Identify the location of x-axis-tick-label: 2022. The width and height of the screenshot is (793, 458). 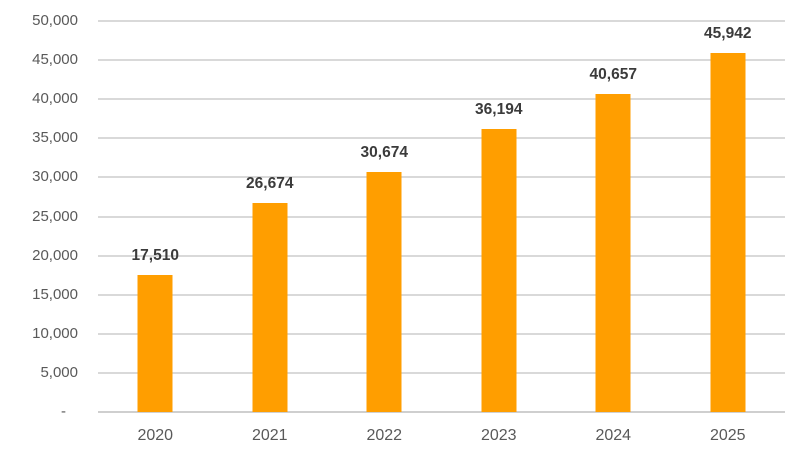
(384, 435).